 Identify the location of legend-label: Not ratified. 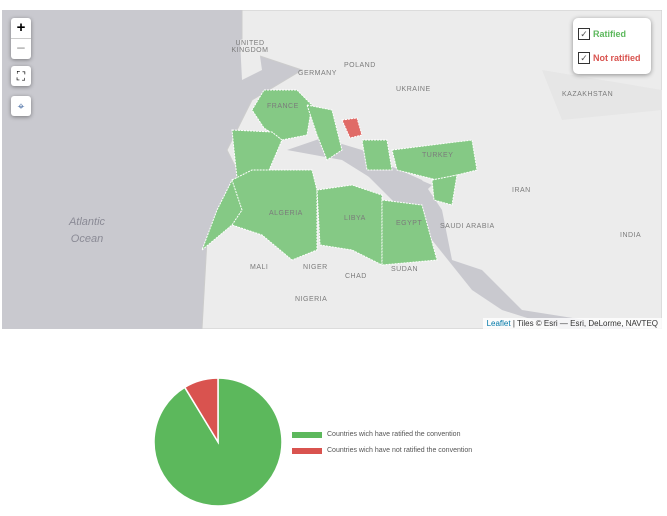
(617, 58).